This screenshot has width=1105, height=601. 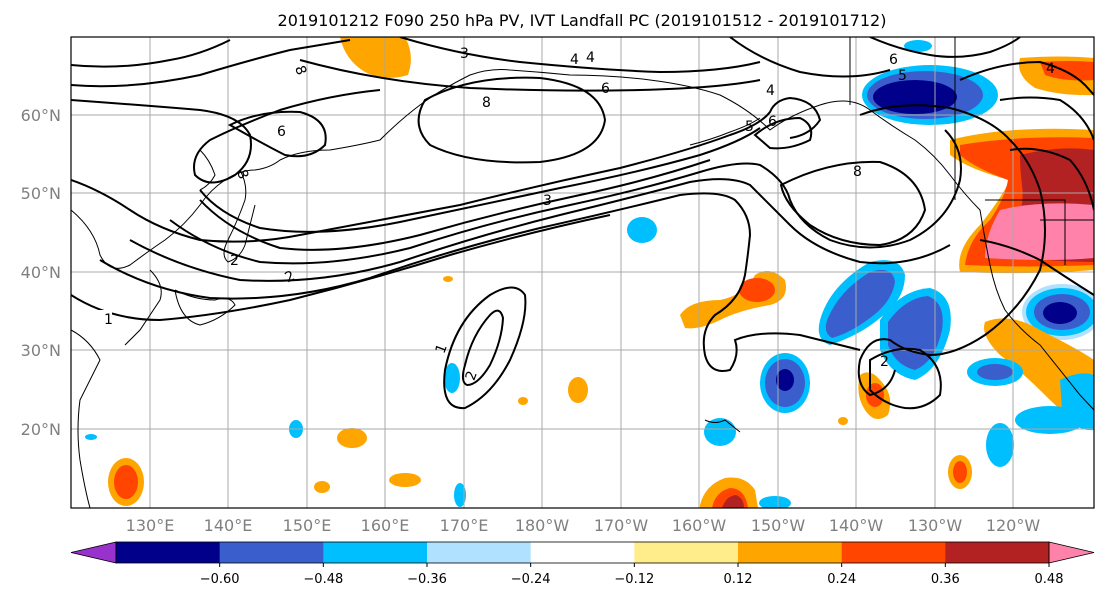 I want to click on lon-label: 140°E, so click(x=228, y=525).